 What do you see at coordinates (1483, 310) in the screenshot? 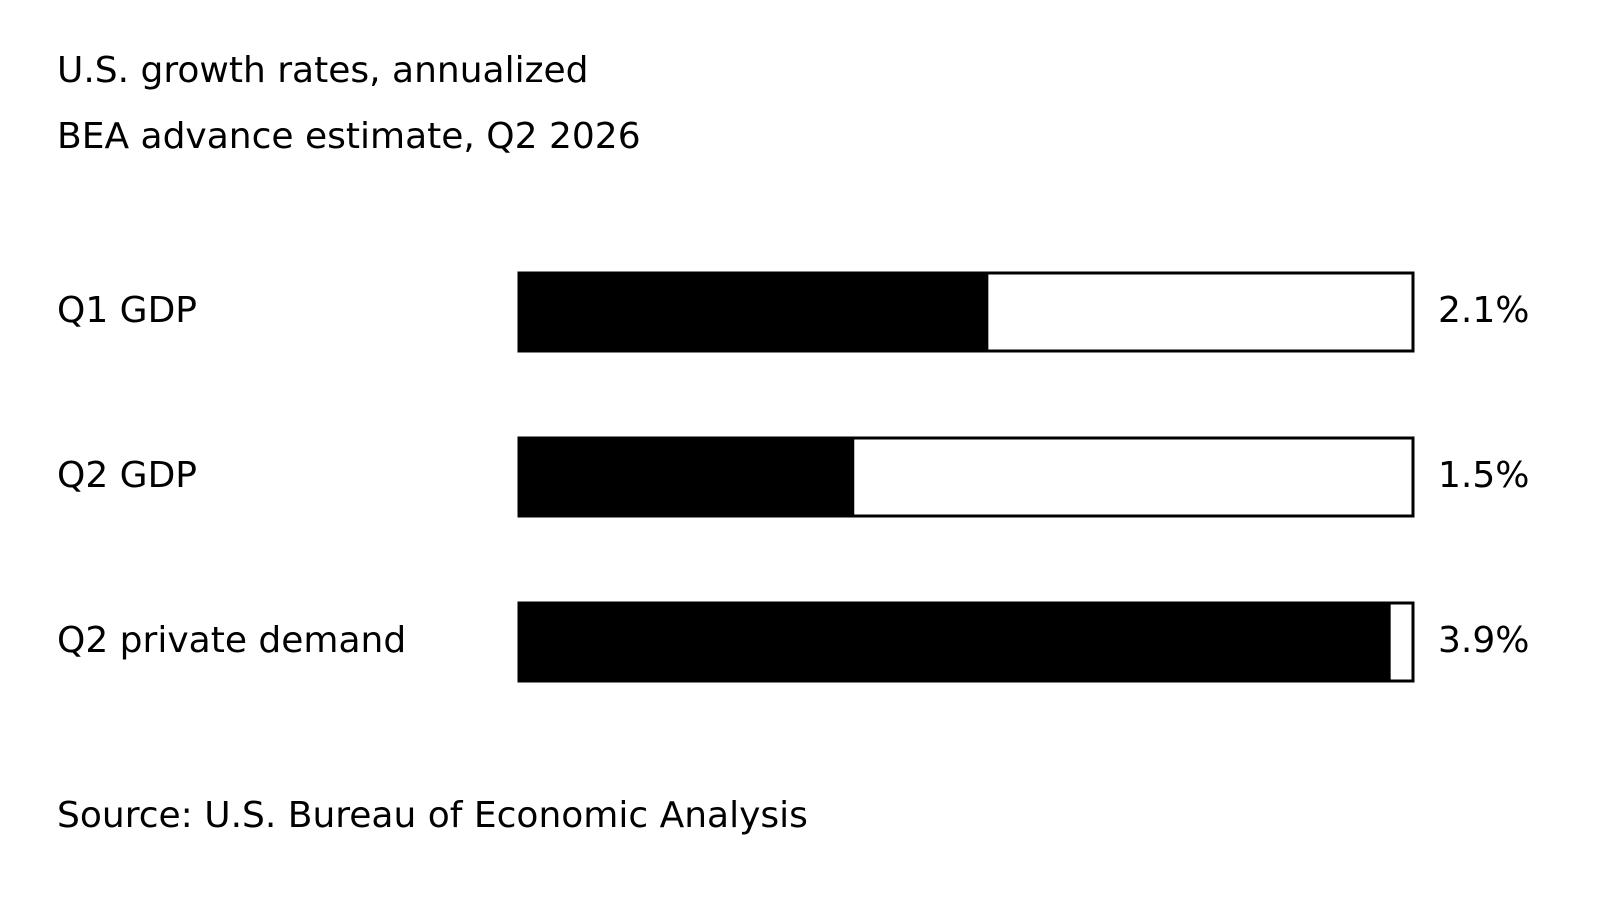
I see `value-label: 2.1%` at bounding box center [1483, 310].